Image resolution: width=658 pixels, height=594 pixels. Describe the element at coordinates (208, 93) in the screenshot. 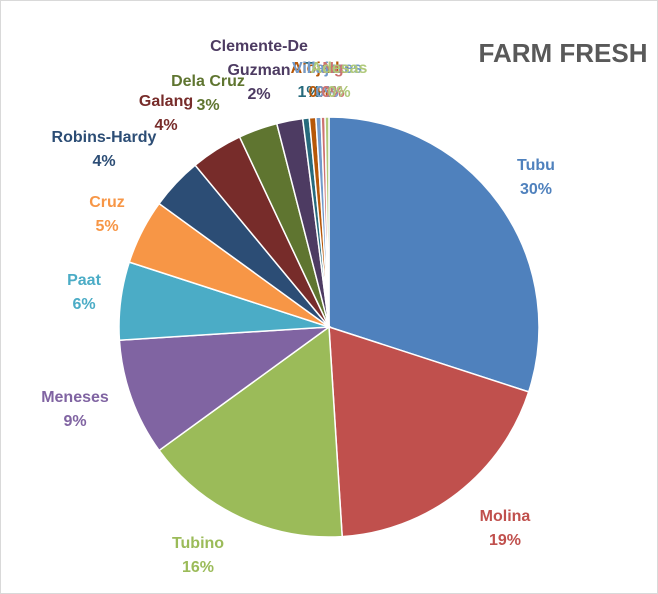

I see `data-label-dela-cruz: Dela Cruz 3%` at that location.